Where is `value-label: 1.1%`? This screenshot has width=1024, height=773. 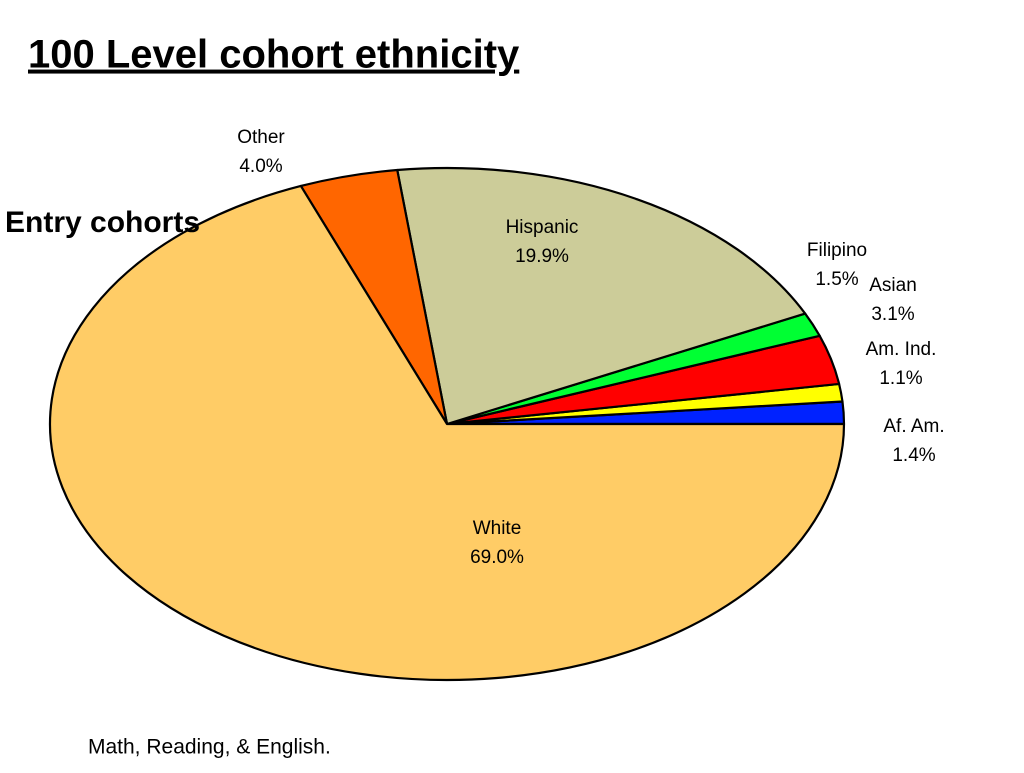 value-label: 1.1% is located at coordinates (900, 378).